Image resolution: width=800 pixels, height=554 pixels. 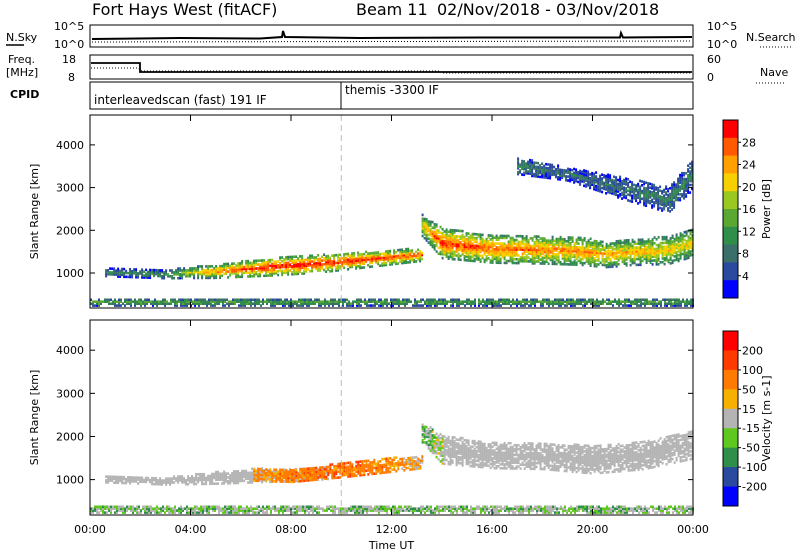 I want to click on y-tick-label: 4000, so click(x=70, y=145).